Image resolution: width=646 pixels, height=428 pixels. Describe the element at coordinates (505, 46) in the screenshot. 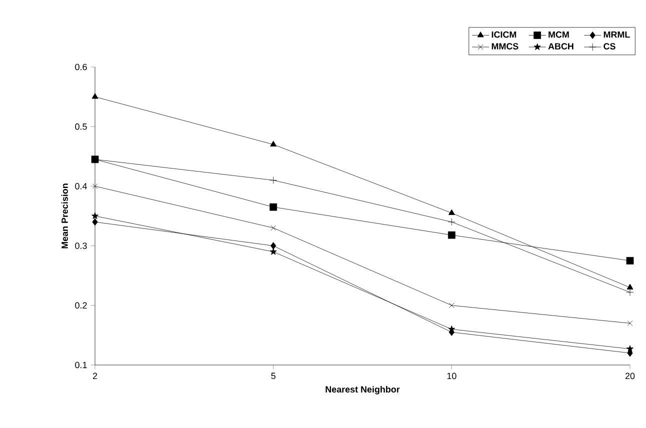

I see `legend-label: MMCS` at that location.